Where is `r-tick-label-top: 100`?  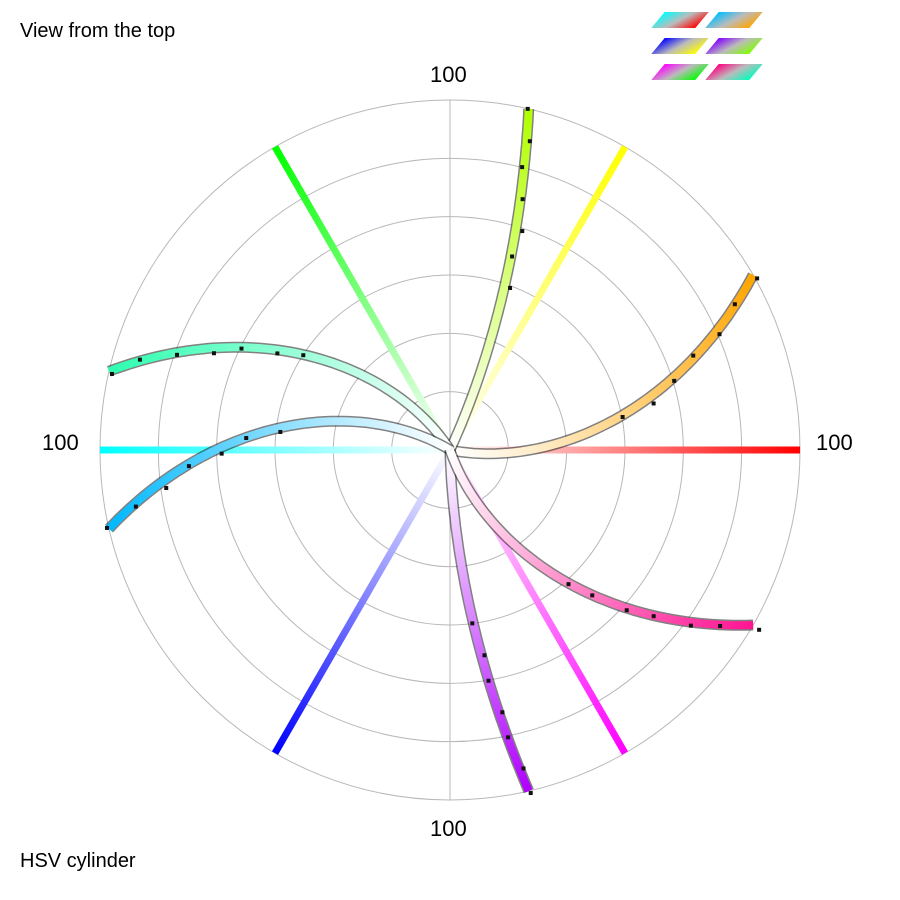
r-tick-label-top: 100 is located at coordinates (448, 74).